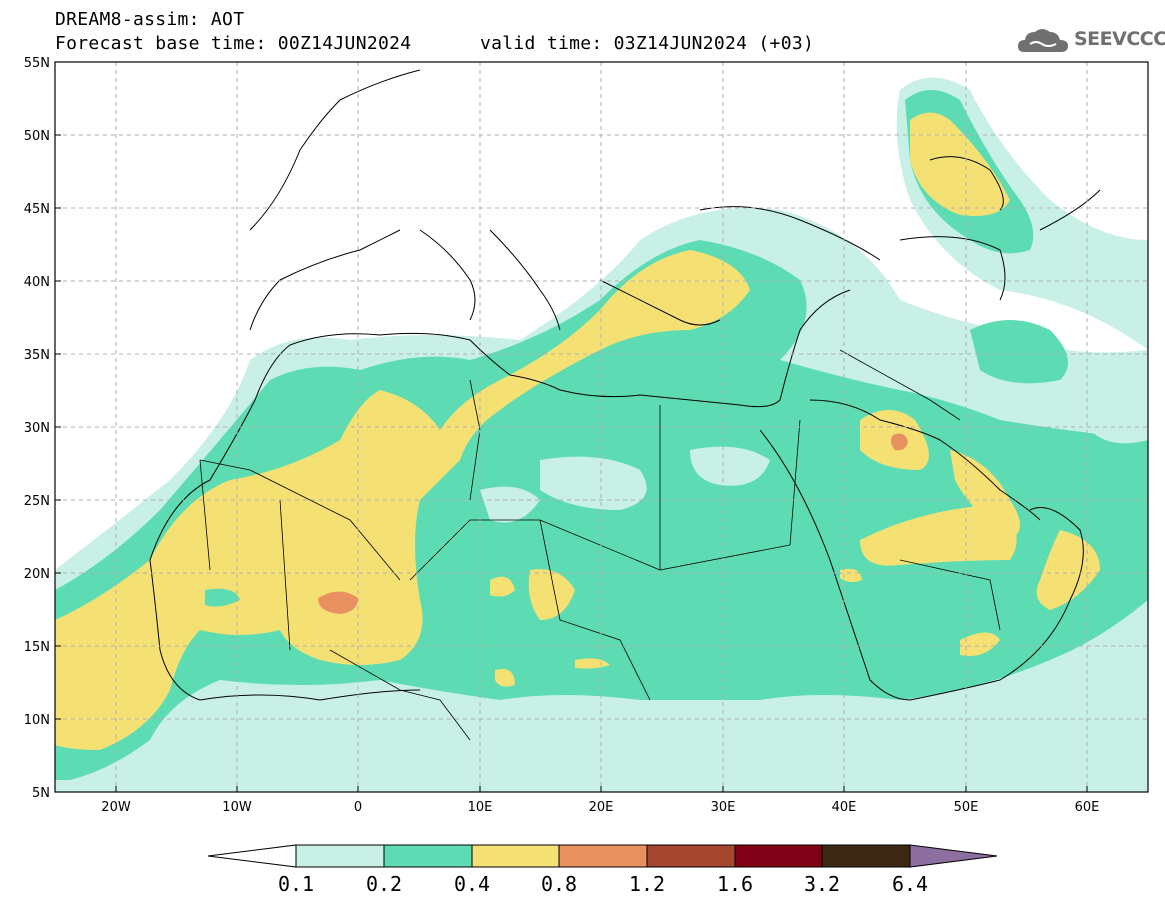 The width and height of the screenshot is (1165, 905). What do you see at coordinates (472, 884) in the screenshot?
I see `colorbar-label: 0.4` at bounding box center [472, 884].